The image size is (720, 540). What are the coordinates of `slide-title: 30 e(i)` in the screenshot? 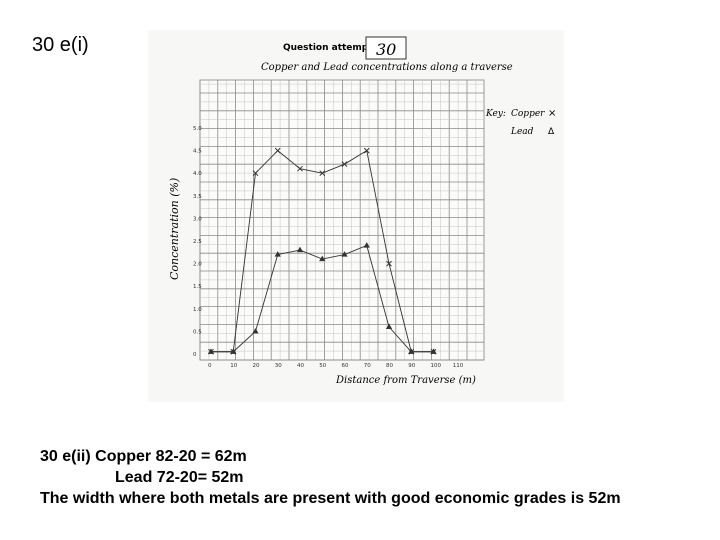 It's located at (60, 45).